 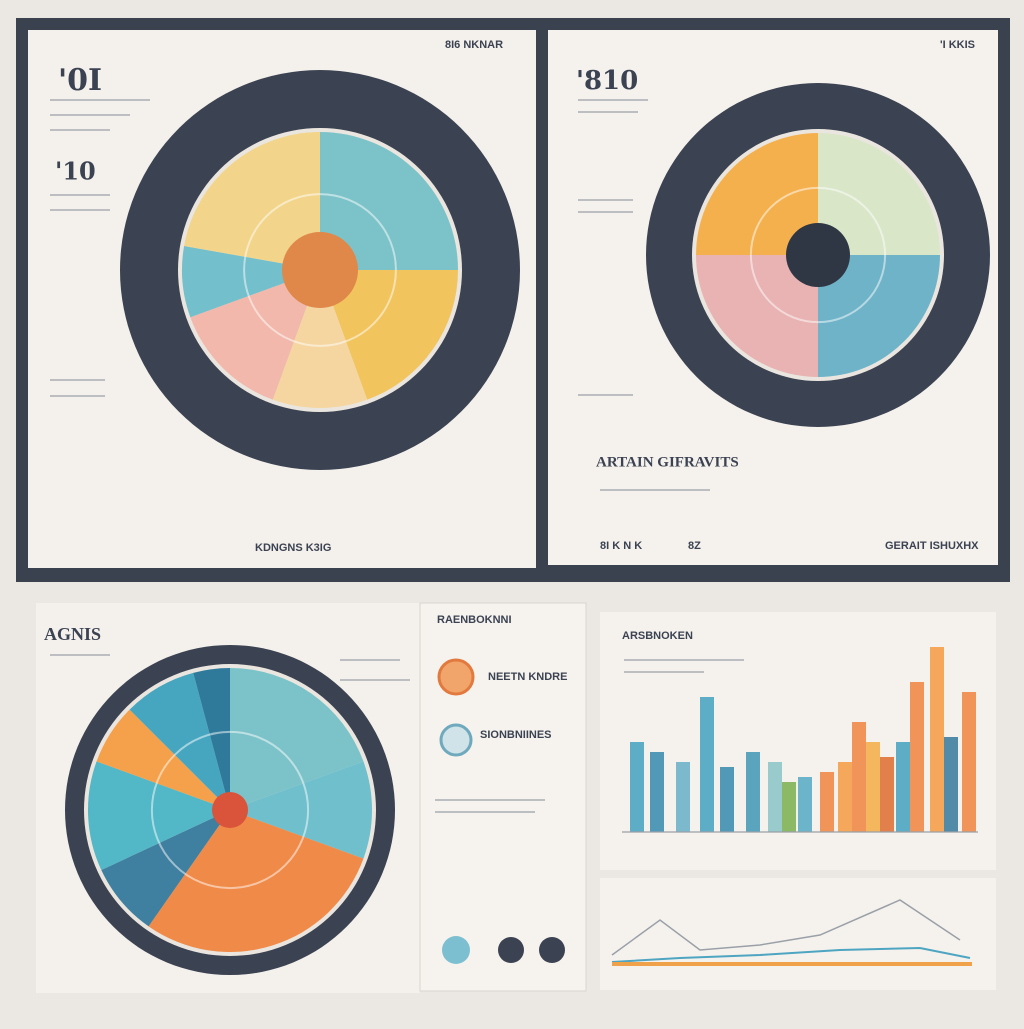 What do you see at coordinates (792, 964) in the screenshot?
I see `band` at bounding box center [792, 964].